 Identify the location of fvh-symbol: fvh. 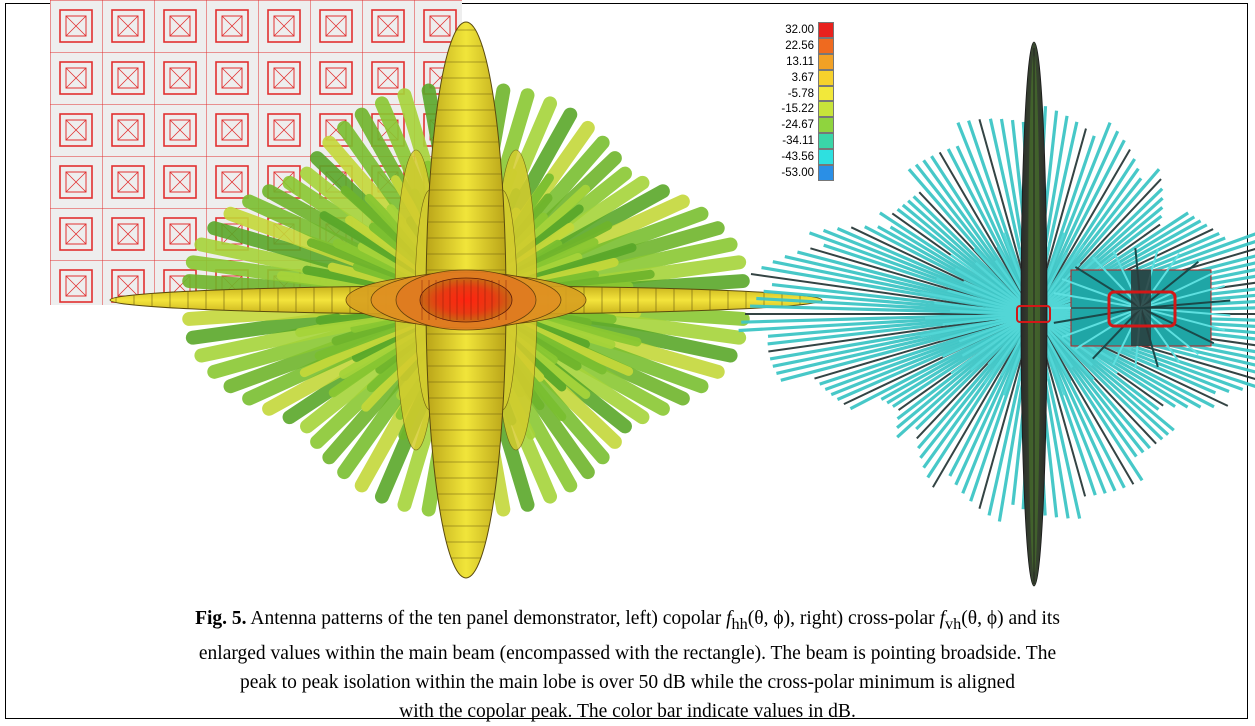
(950, 620).